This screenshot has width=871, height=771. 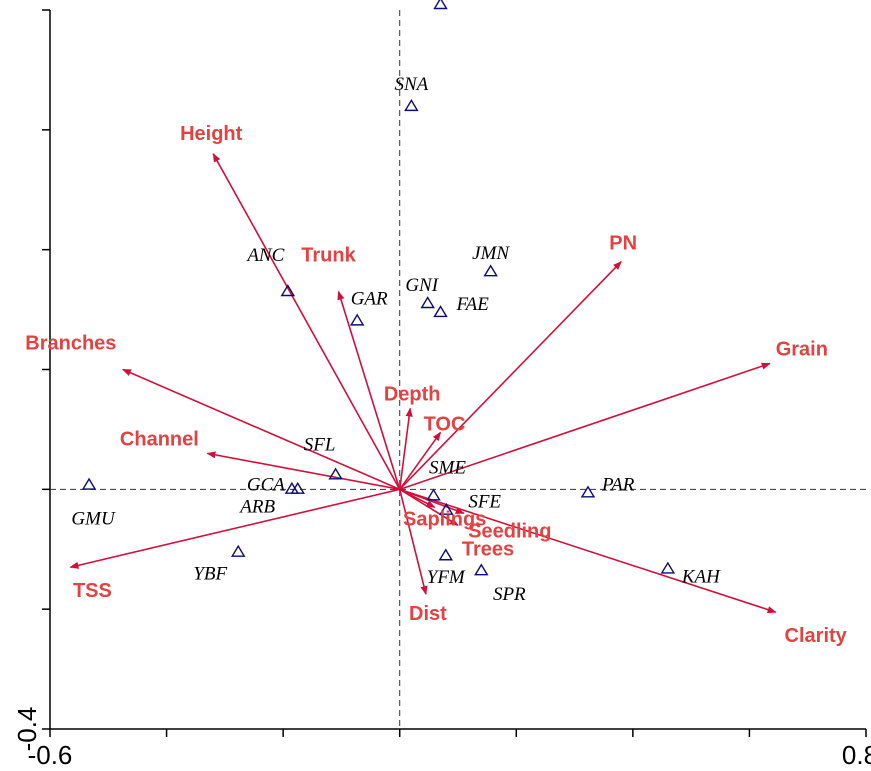 I want to click on site-label: SFL, so click(x=320, y=444).